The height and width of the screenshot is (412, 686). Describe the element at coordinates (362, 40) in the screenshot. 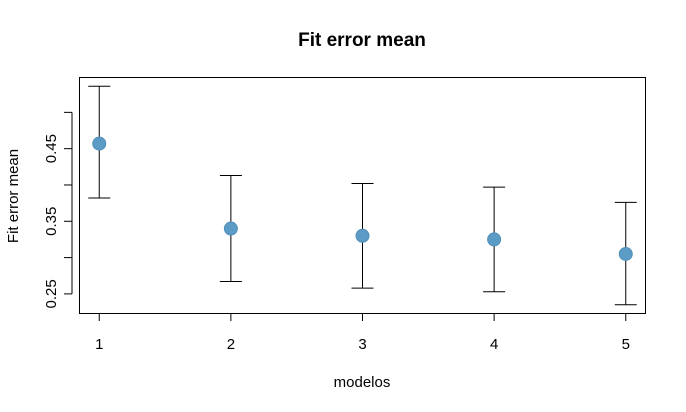

I see `chart-title: Fit error mean` at that location.